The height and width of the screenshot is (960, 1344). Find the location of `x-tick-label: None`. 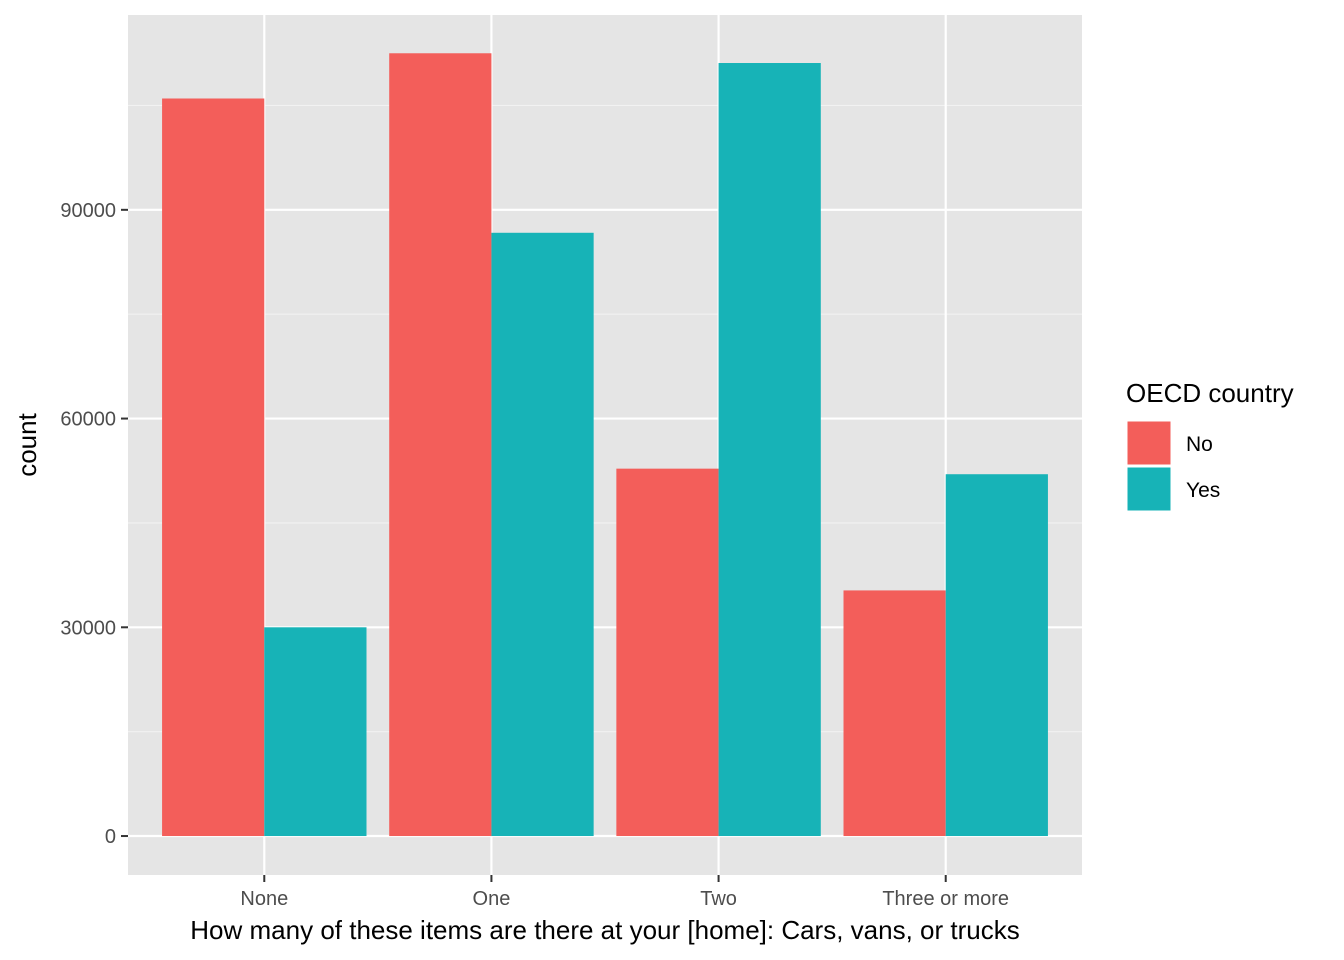

x-tick-label: None is located at coordinates (264, 899).